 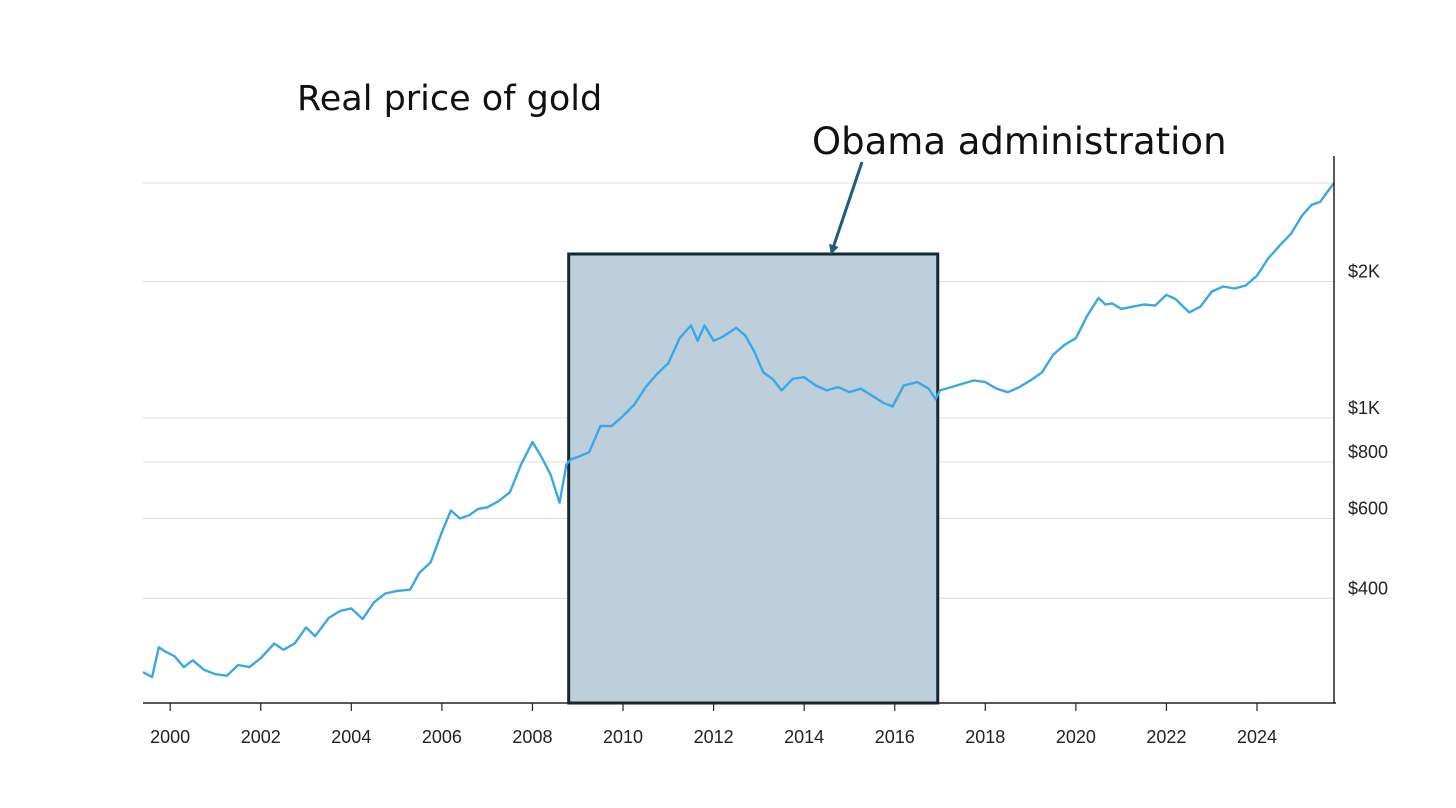 I want to click on x-tick-label-2022: 2022, so click(x=1166, y=737).